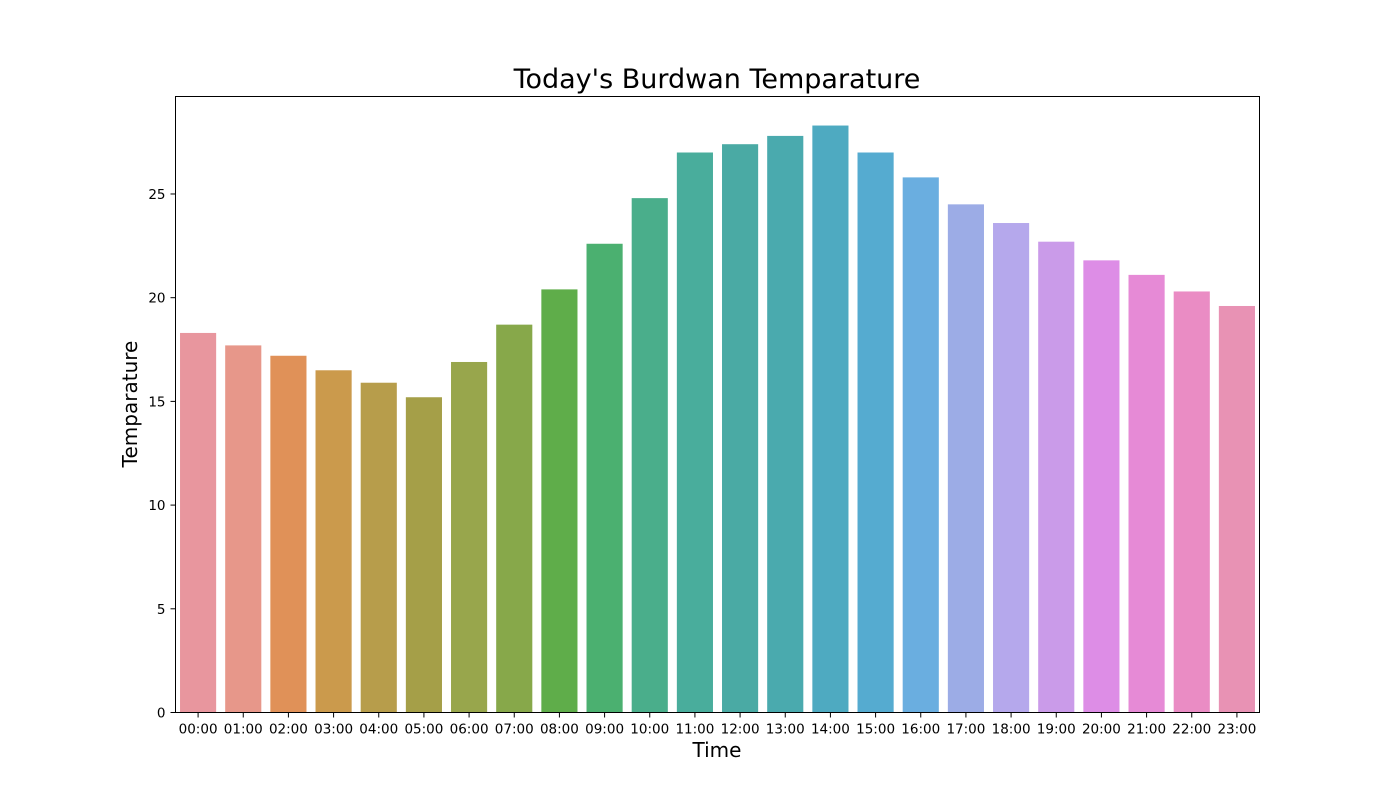  Describe the element at coordinates (1236, 730) in the screenshot. I see `x-tick-label: 23:00` at that location.